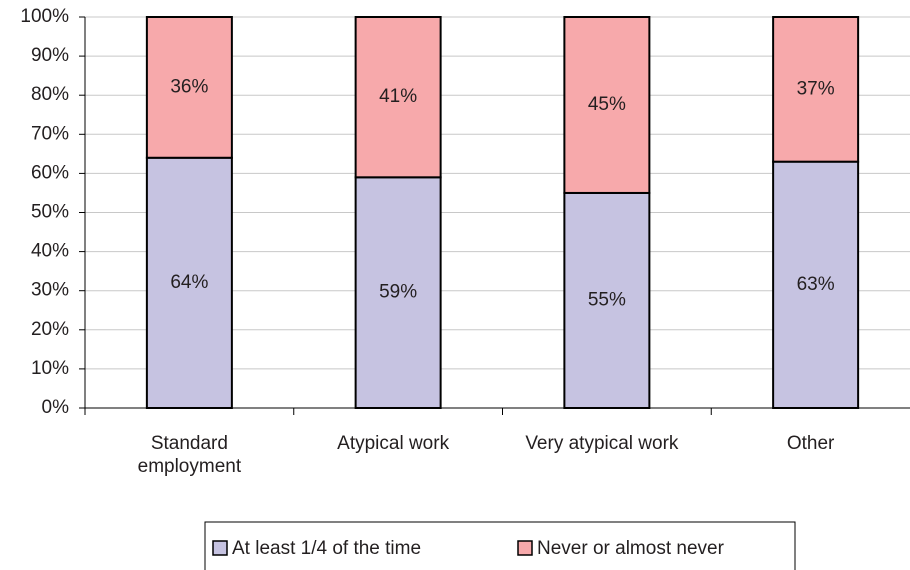  Describe the element at coordinates (631, 548) in the screenshot. I see `legend-label: Never or almost never` at that location.